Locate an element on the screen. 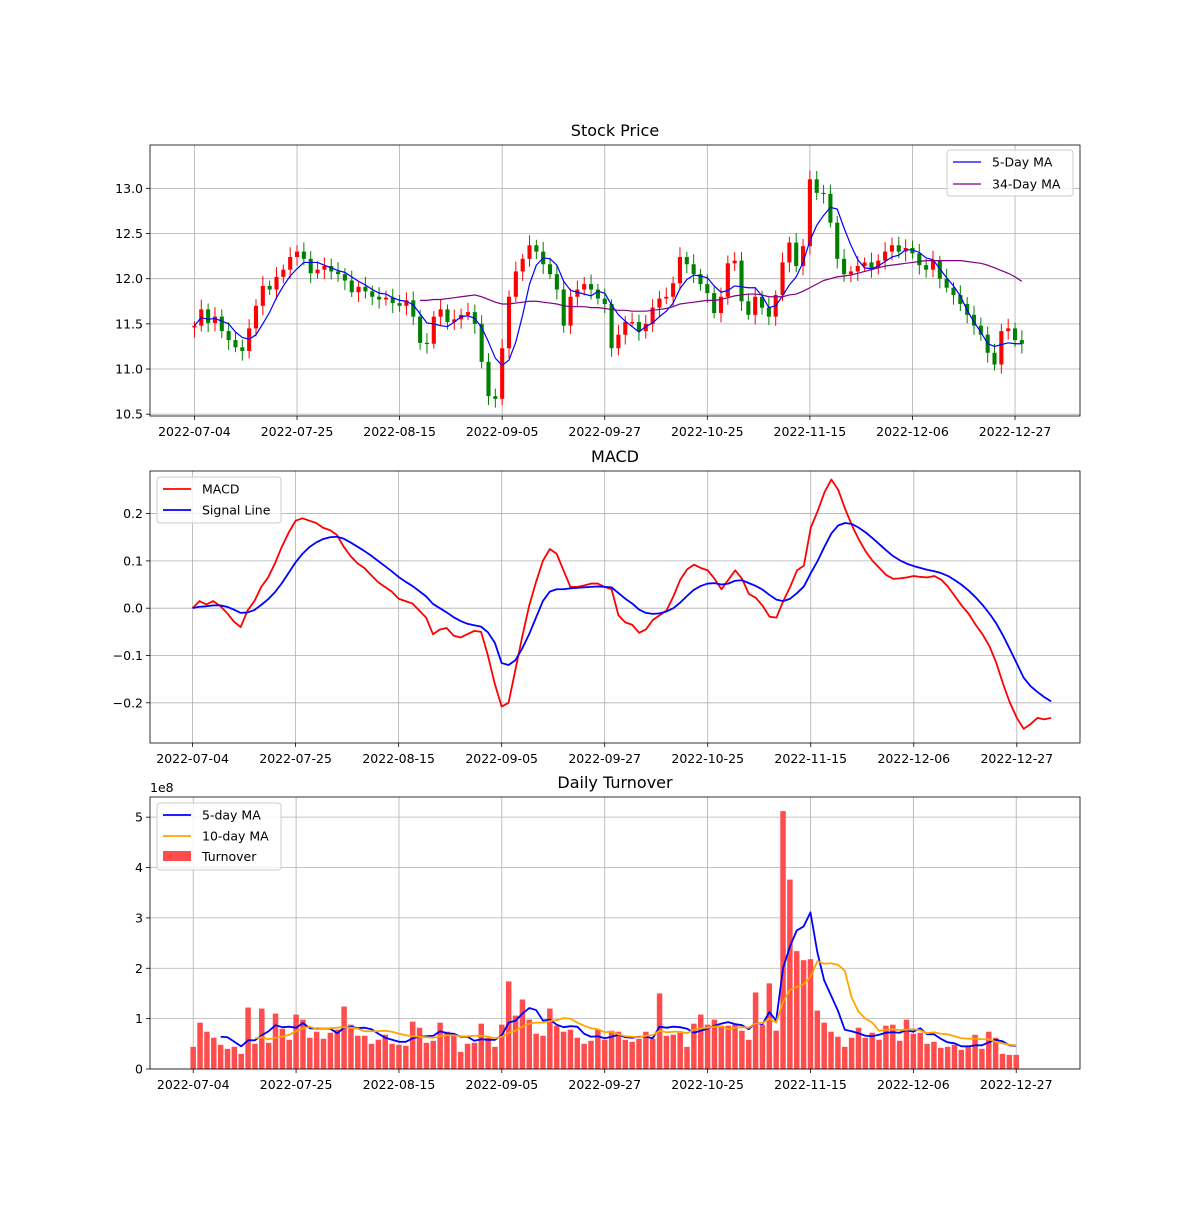 The width and height of the screenshot is (1200, 1205). y-tick-label: 12.5 is located at coordinates (129, 233).